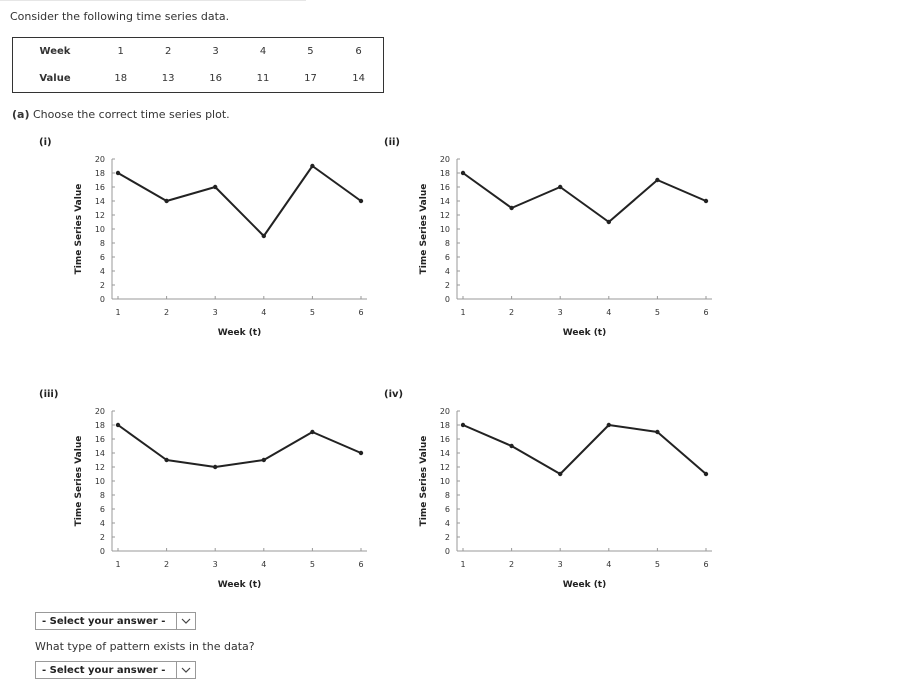 Image resolution: width=904 pixels, height=700 pixels. Describe the element at coordinates (392, 142) in the screenshot. I see `plot-label-ii: (ii)` at that location.